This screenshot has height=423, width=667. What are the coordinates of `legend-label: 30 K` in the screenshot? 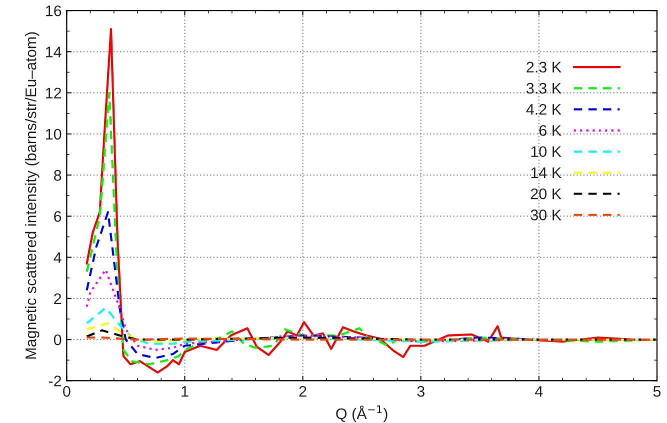 It's located at (546, 215).